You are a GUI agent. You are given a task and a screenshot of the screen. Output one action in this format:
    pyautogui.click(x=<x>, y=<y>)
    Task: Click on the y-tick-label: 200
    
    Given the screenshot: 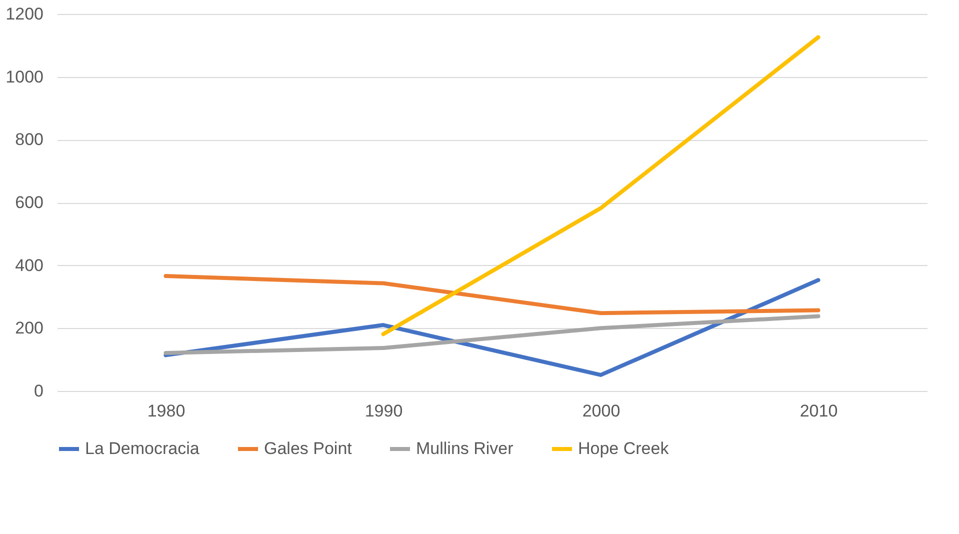 What is the action you would take?
    pyautogui.click(x=29, y=328)
    